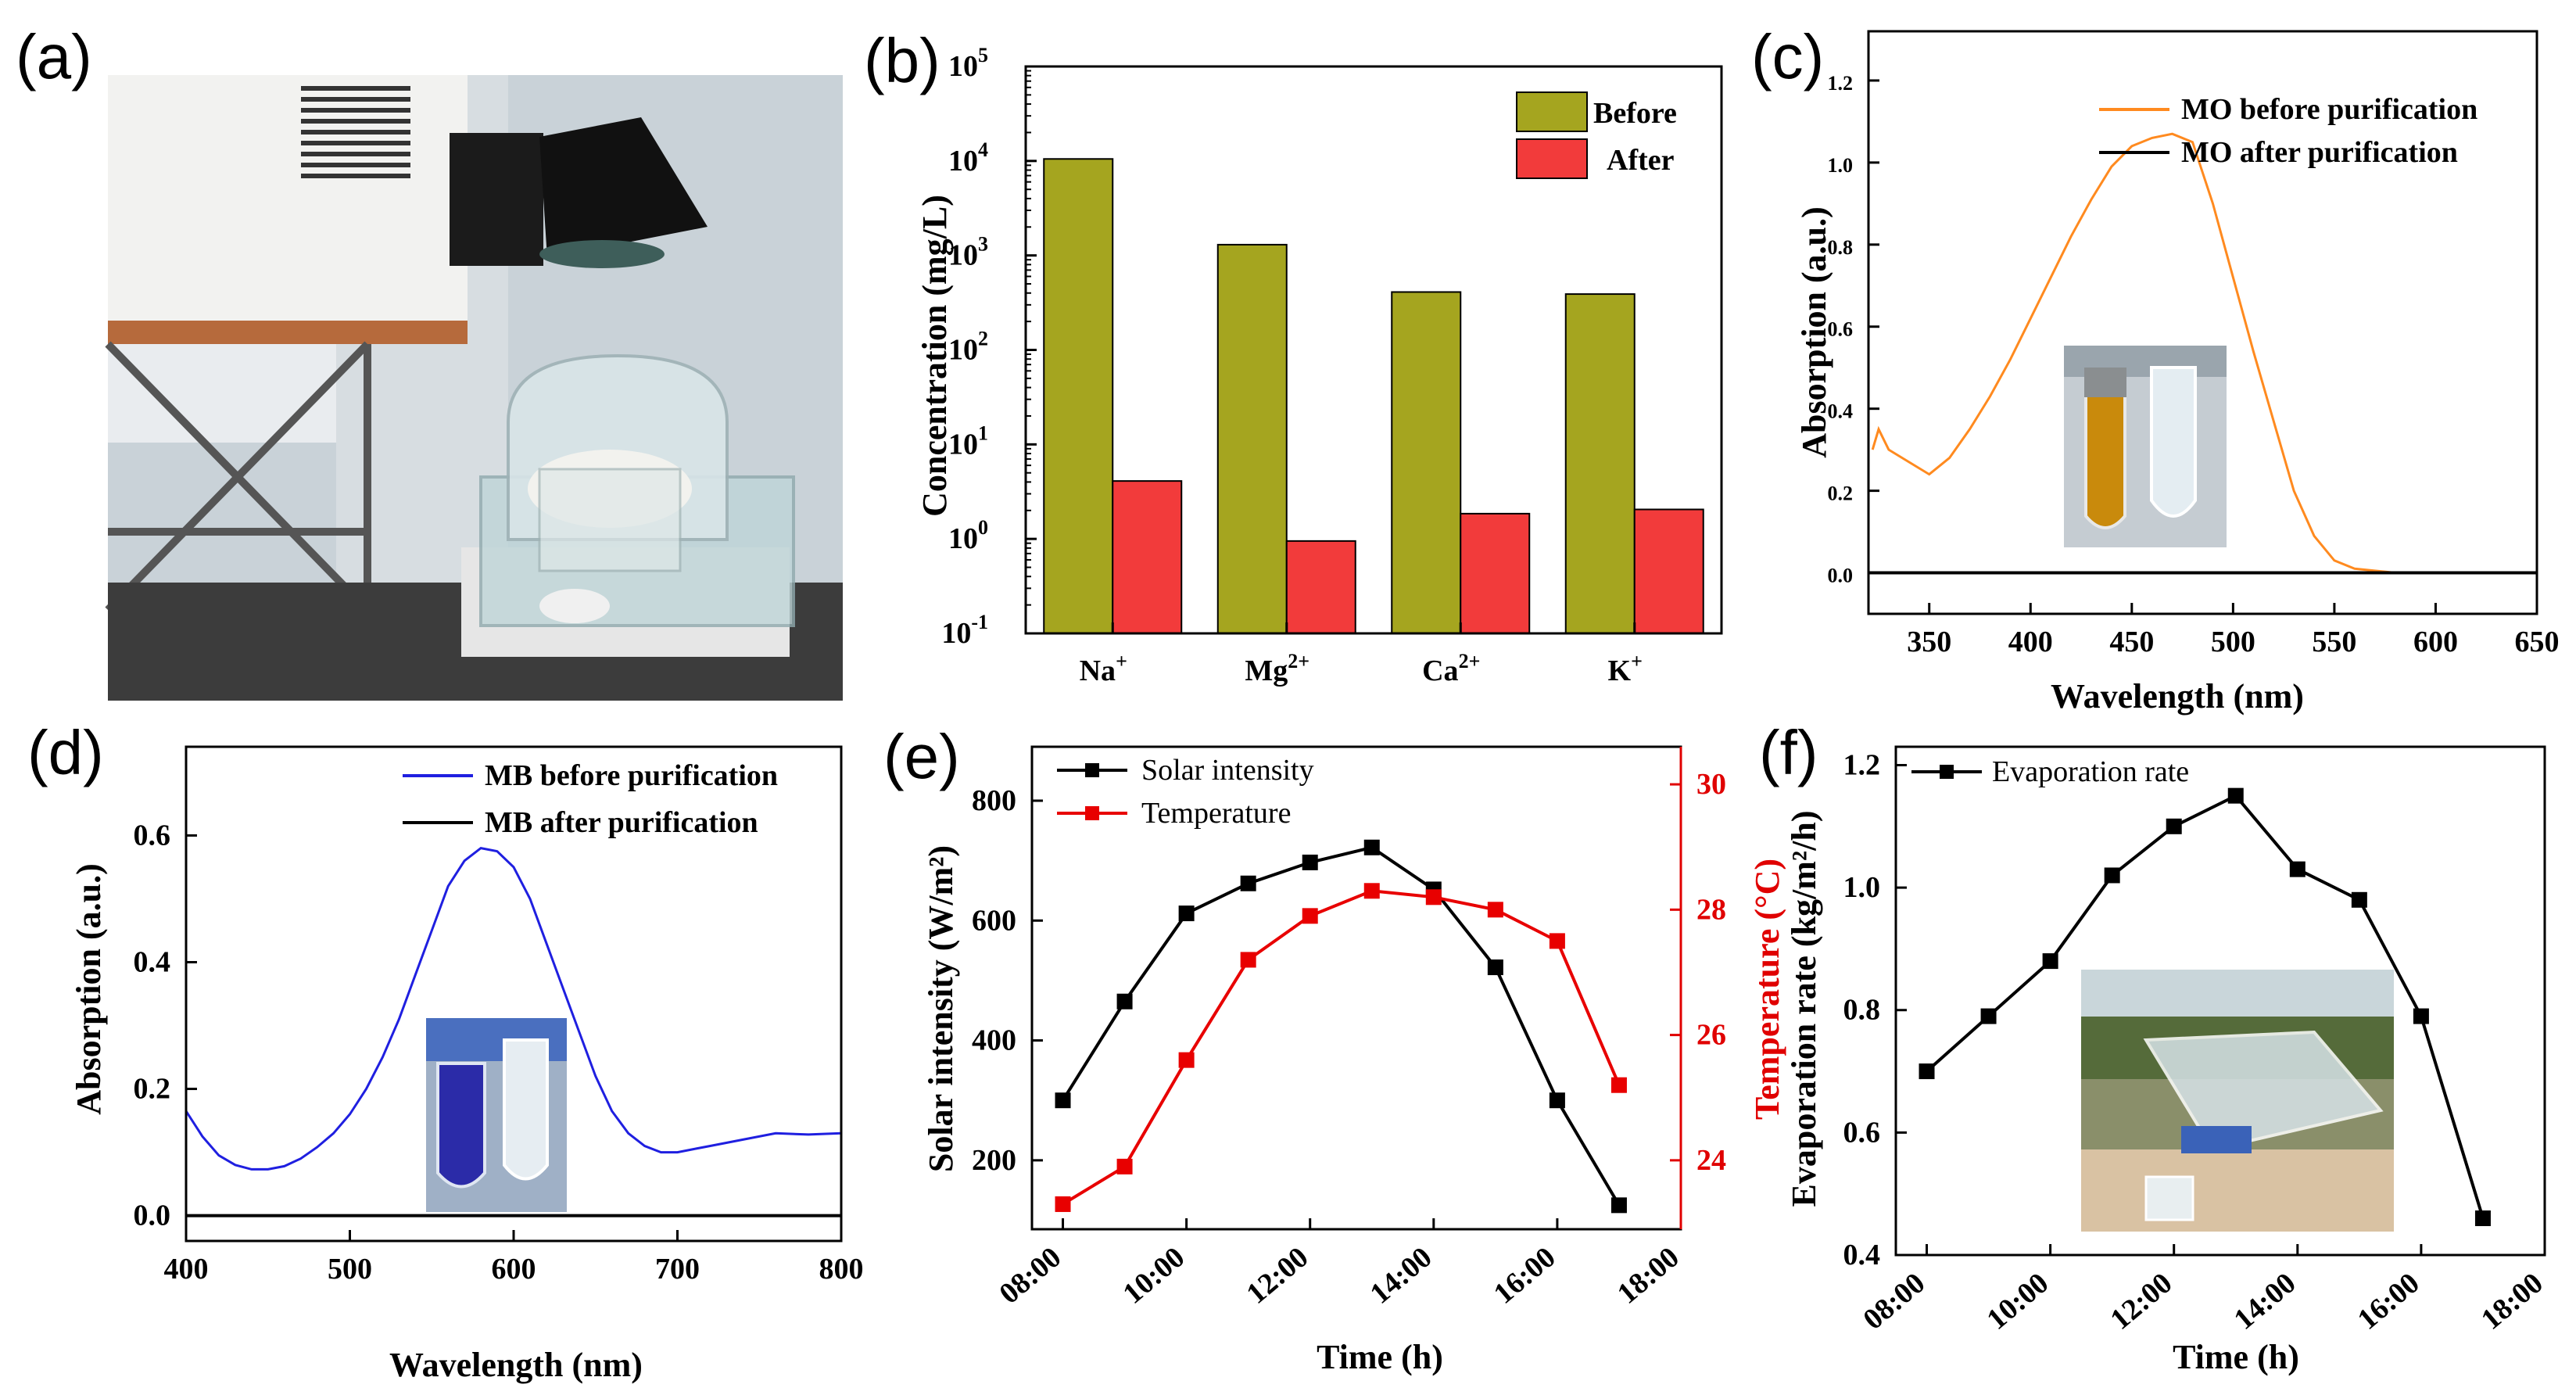  I want to click on b-ytick-label: 10⁰, so click(968, 535).